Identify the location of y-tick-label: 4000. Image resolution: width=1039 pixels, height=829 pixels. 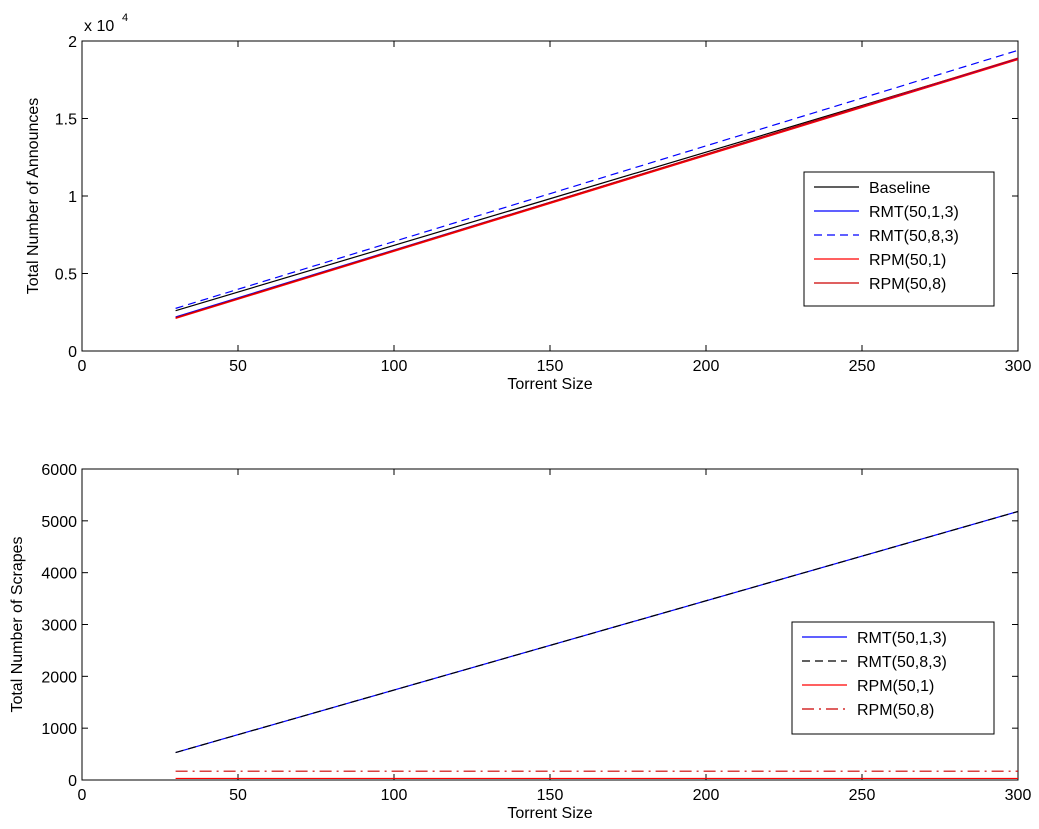
(59, 574).